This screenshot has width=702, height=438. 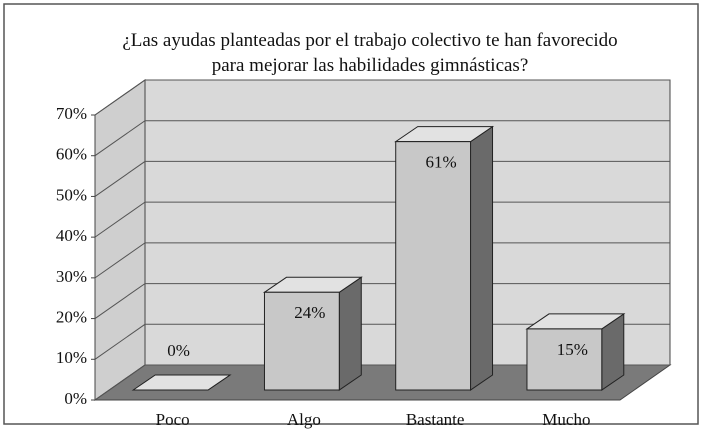 What do you see at coordinates (181, 382) in the screenshot?
I see `bar-top` at bounding box center [181, 382].